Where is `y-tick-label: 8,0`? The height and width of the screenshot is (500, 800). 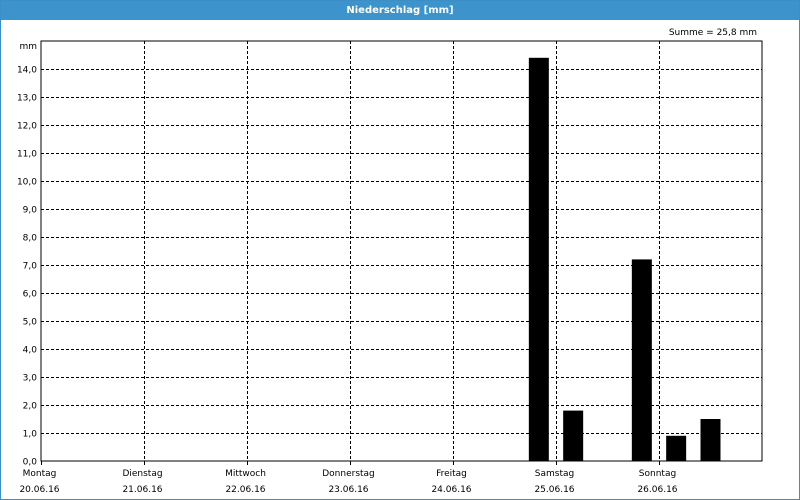
y-tick-label: 8,0 is located at coordinates (30, 239).